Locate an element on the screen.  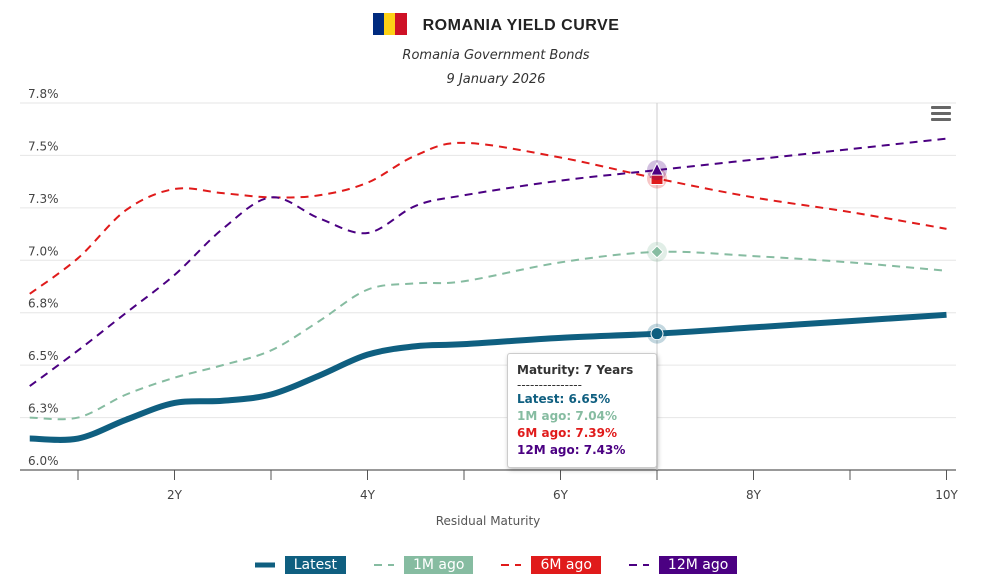
tooltip-latest: Latest: 6.65% is located at coordinates (564, 399).